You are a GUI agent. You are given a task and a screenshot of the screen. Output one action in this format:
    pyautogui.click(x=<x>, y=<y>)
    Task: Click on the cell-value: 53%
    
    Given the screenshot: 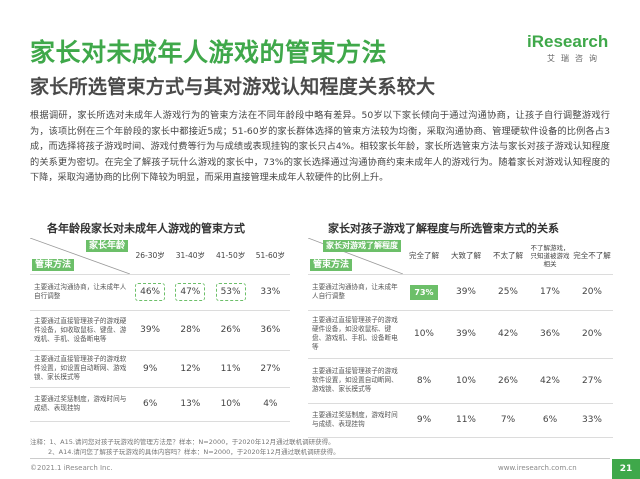 What is the action you would take?
    pyautogui.click(x=230, y=292)
    